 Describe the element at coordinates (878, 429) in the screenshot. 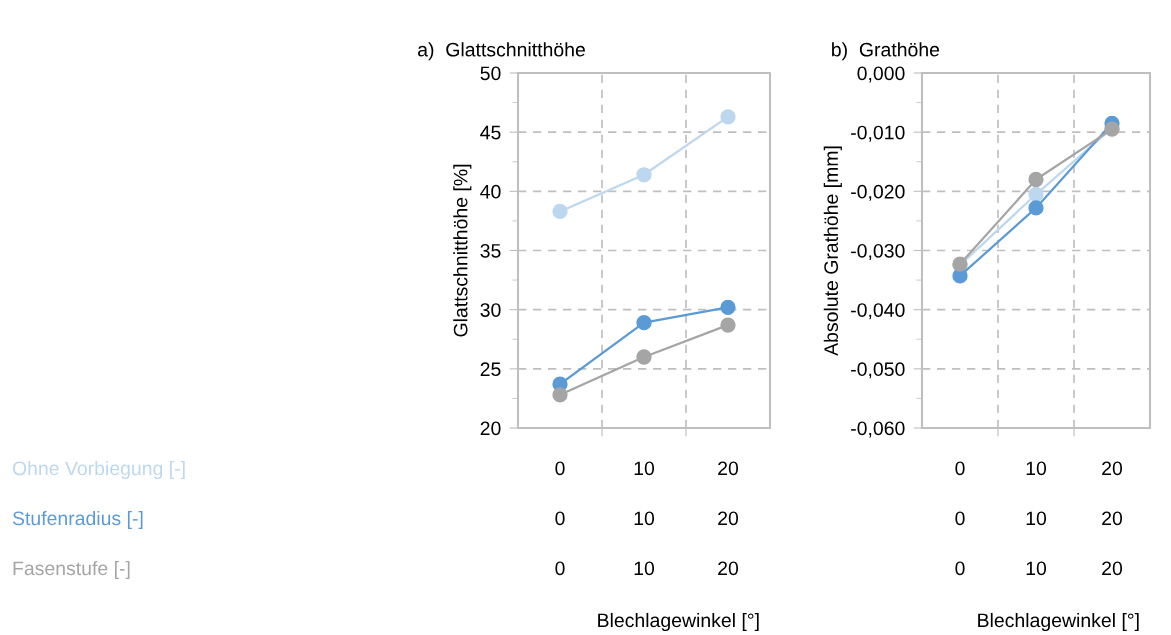

I see `y-tick-label: -0,060` at that location.